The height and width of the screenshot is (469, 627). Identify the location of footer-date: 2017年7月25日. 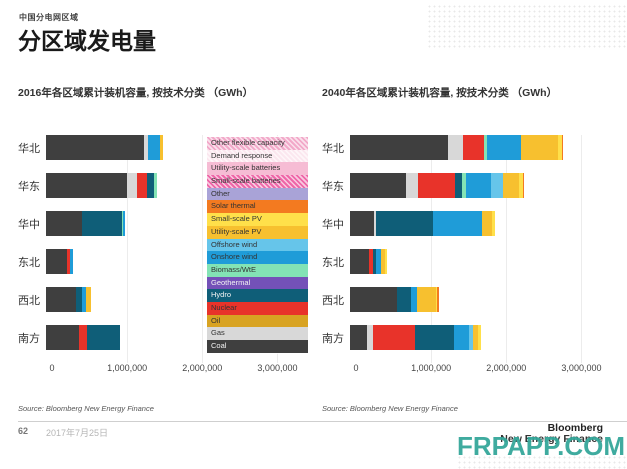
(77, 433).